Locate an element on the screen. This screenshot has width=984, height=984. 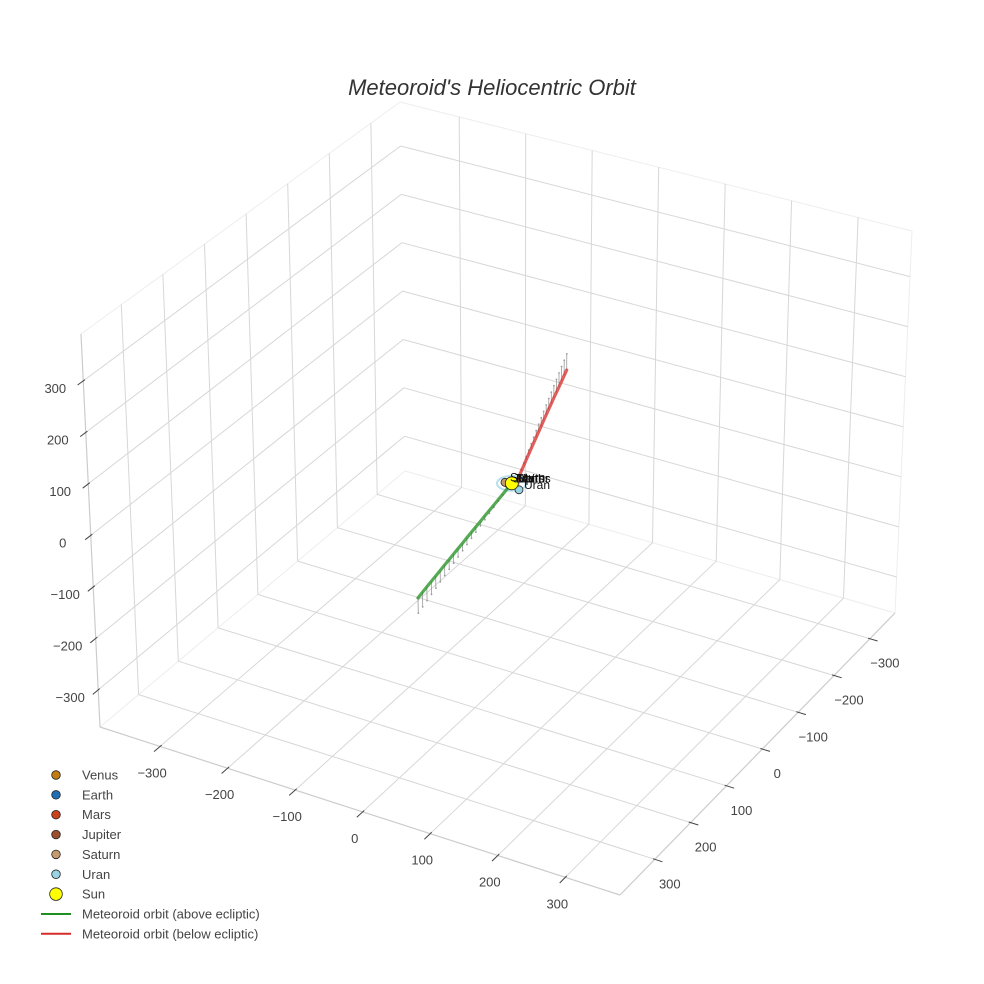
legend-item-jupiter: Jupiter is located at coordinates (86, 834).